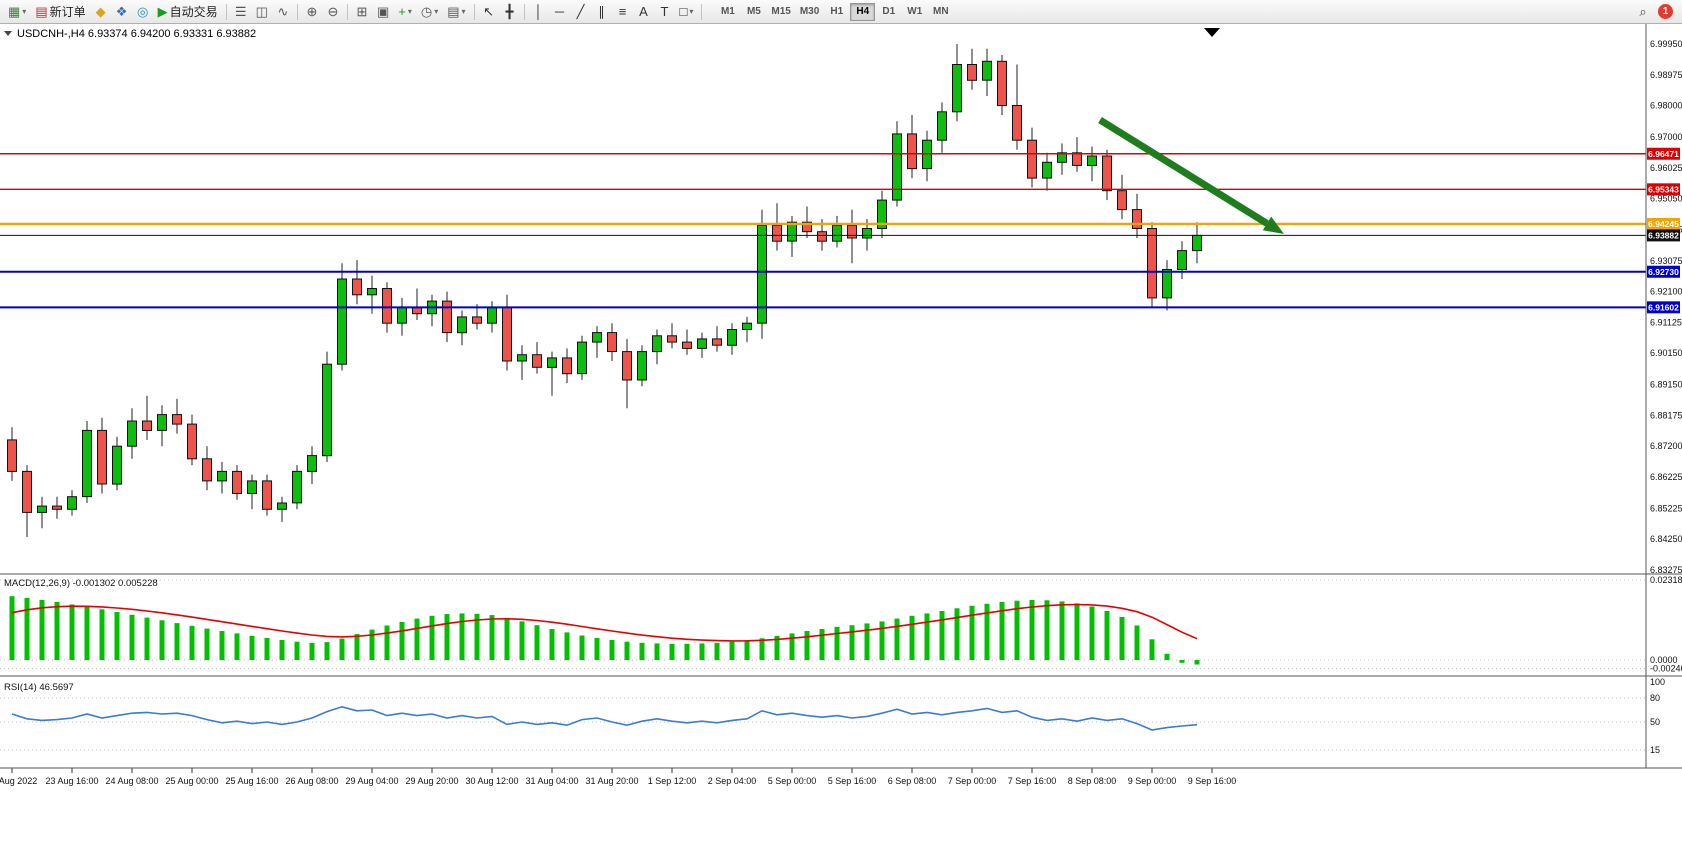  I want to click on channel-button: ∥, so click(602, 12).